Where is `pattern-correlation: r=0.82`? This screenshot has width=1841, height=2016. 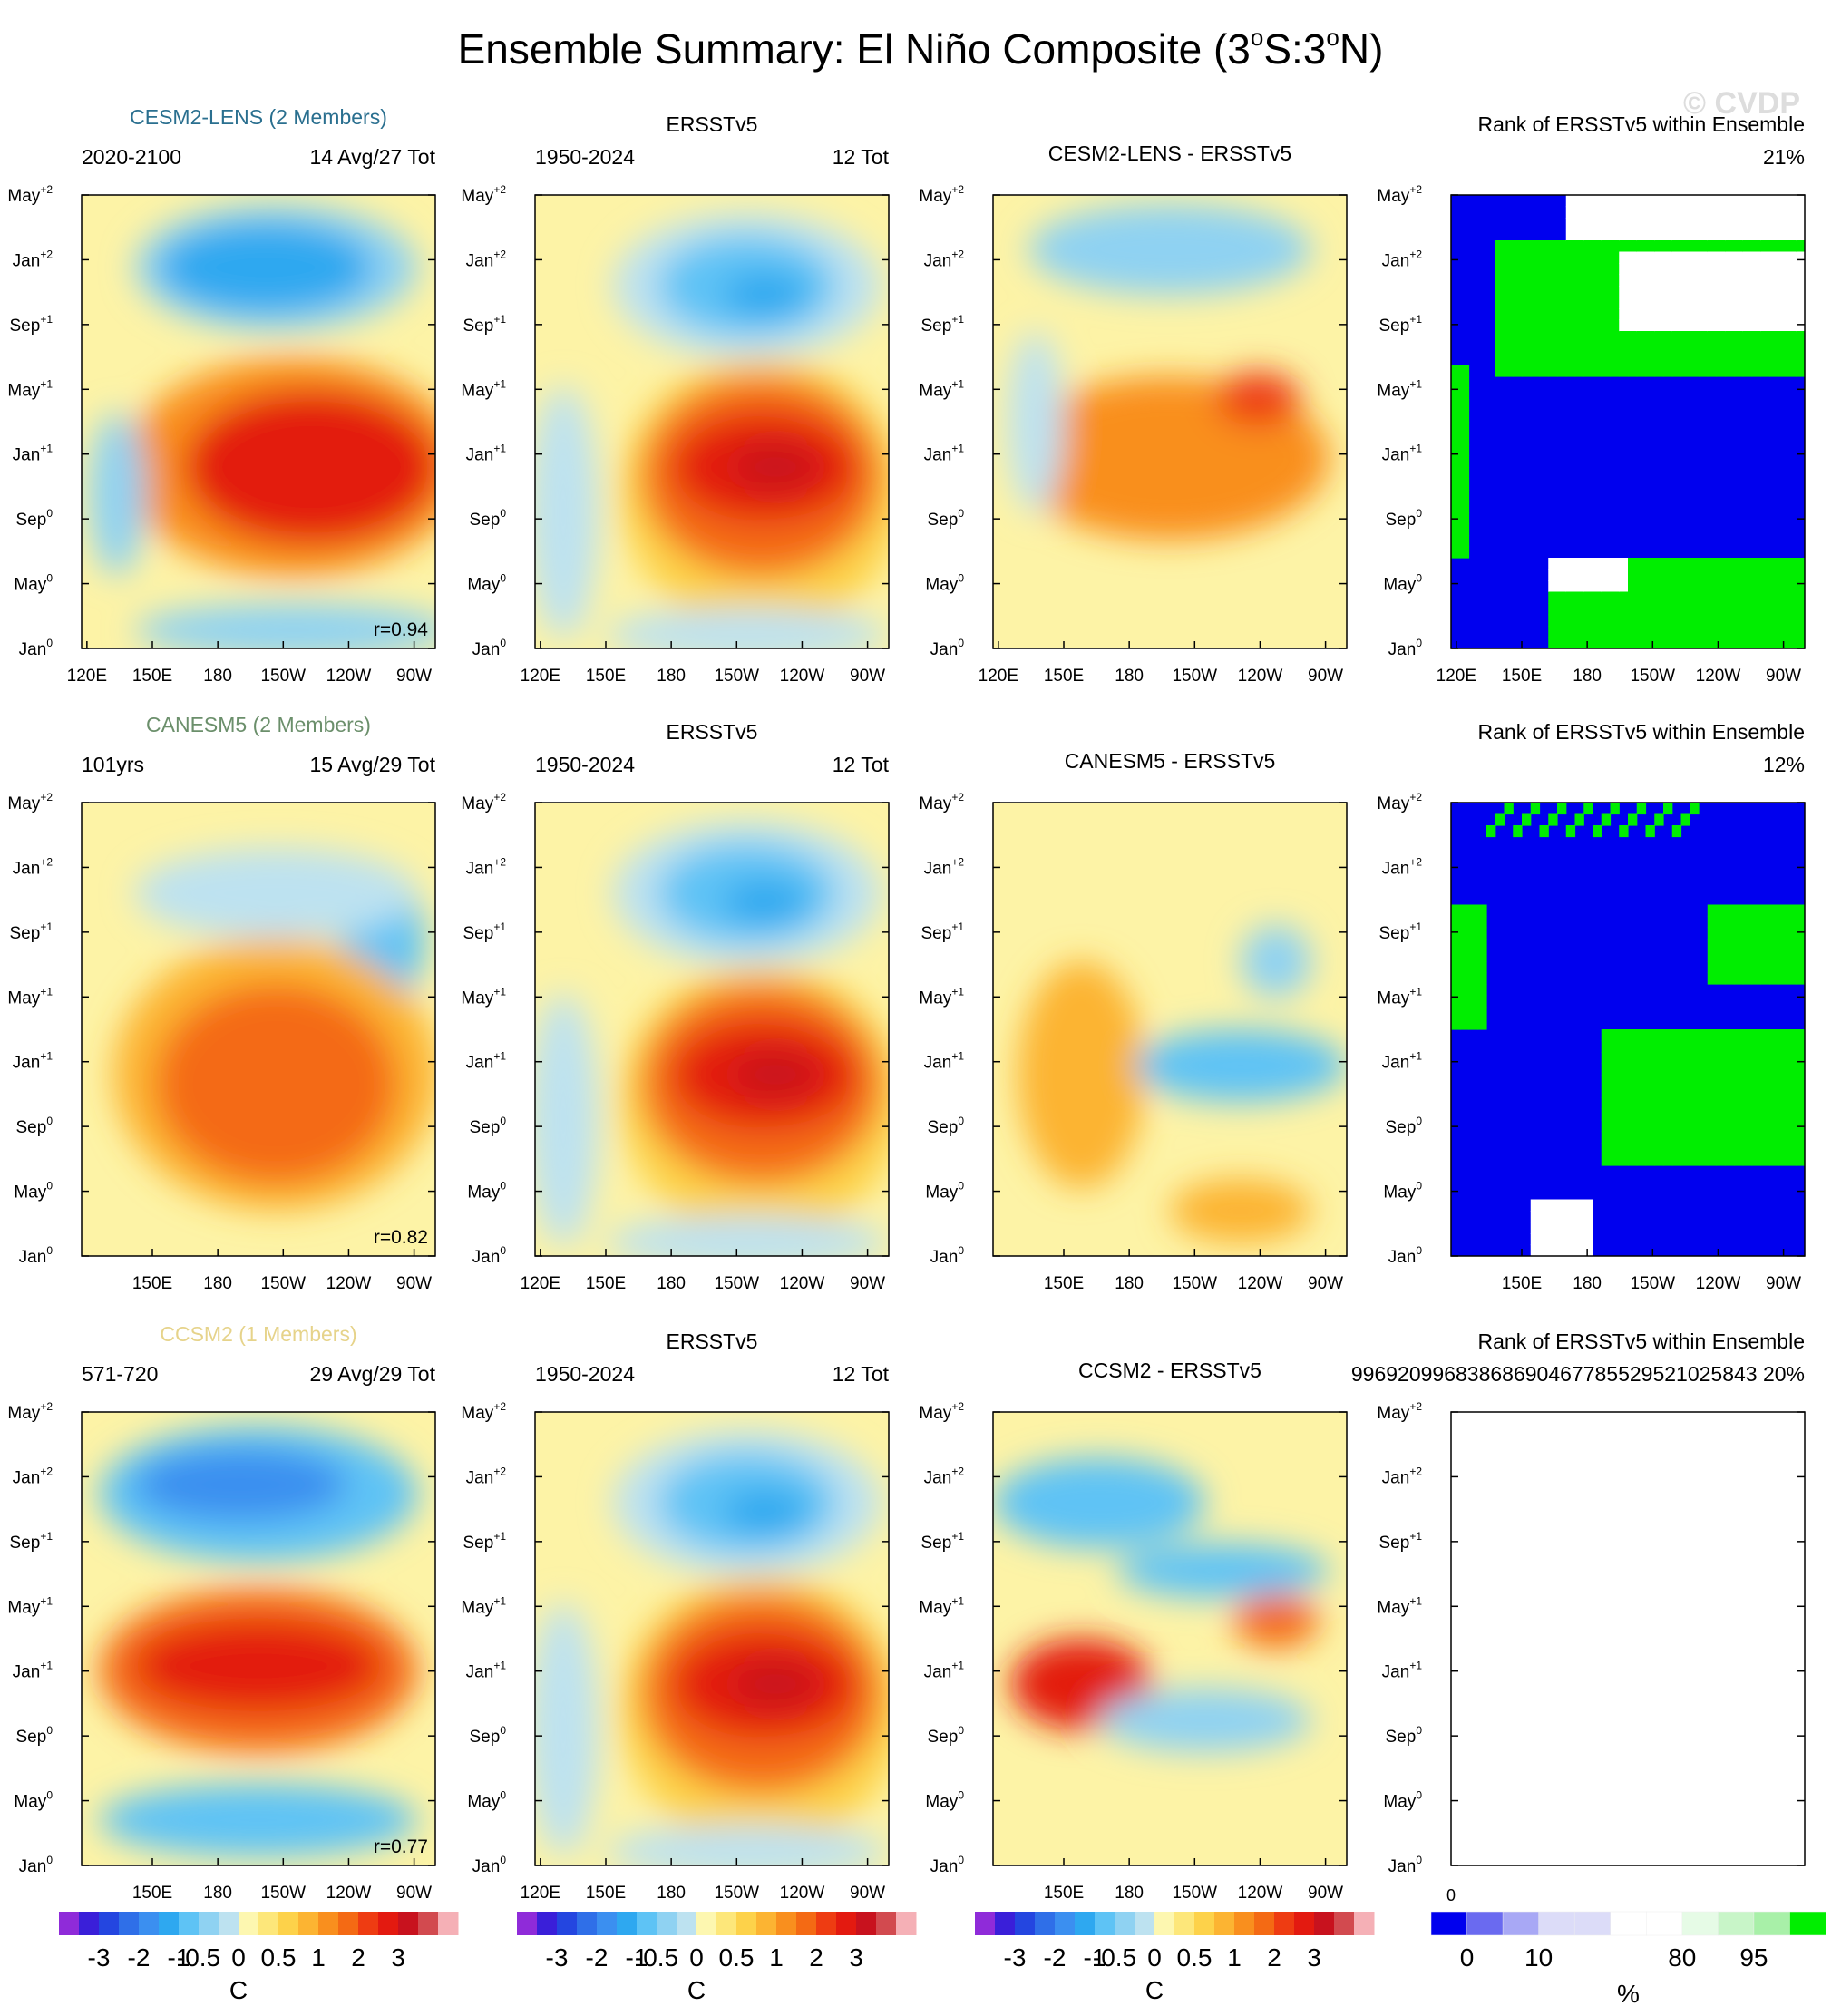
pattern-correlation: r=0.82 is located at coordinates (401, 1237).